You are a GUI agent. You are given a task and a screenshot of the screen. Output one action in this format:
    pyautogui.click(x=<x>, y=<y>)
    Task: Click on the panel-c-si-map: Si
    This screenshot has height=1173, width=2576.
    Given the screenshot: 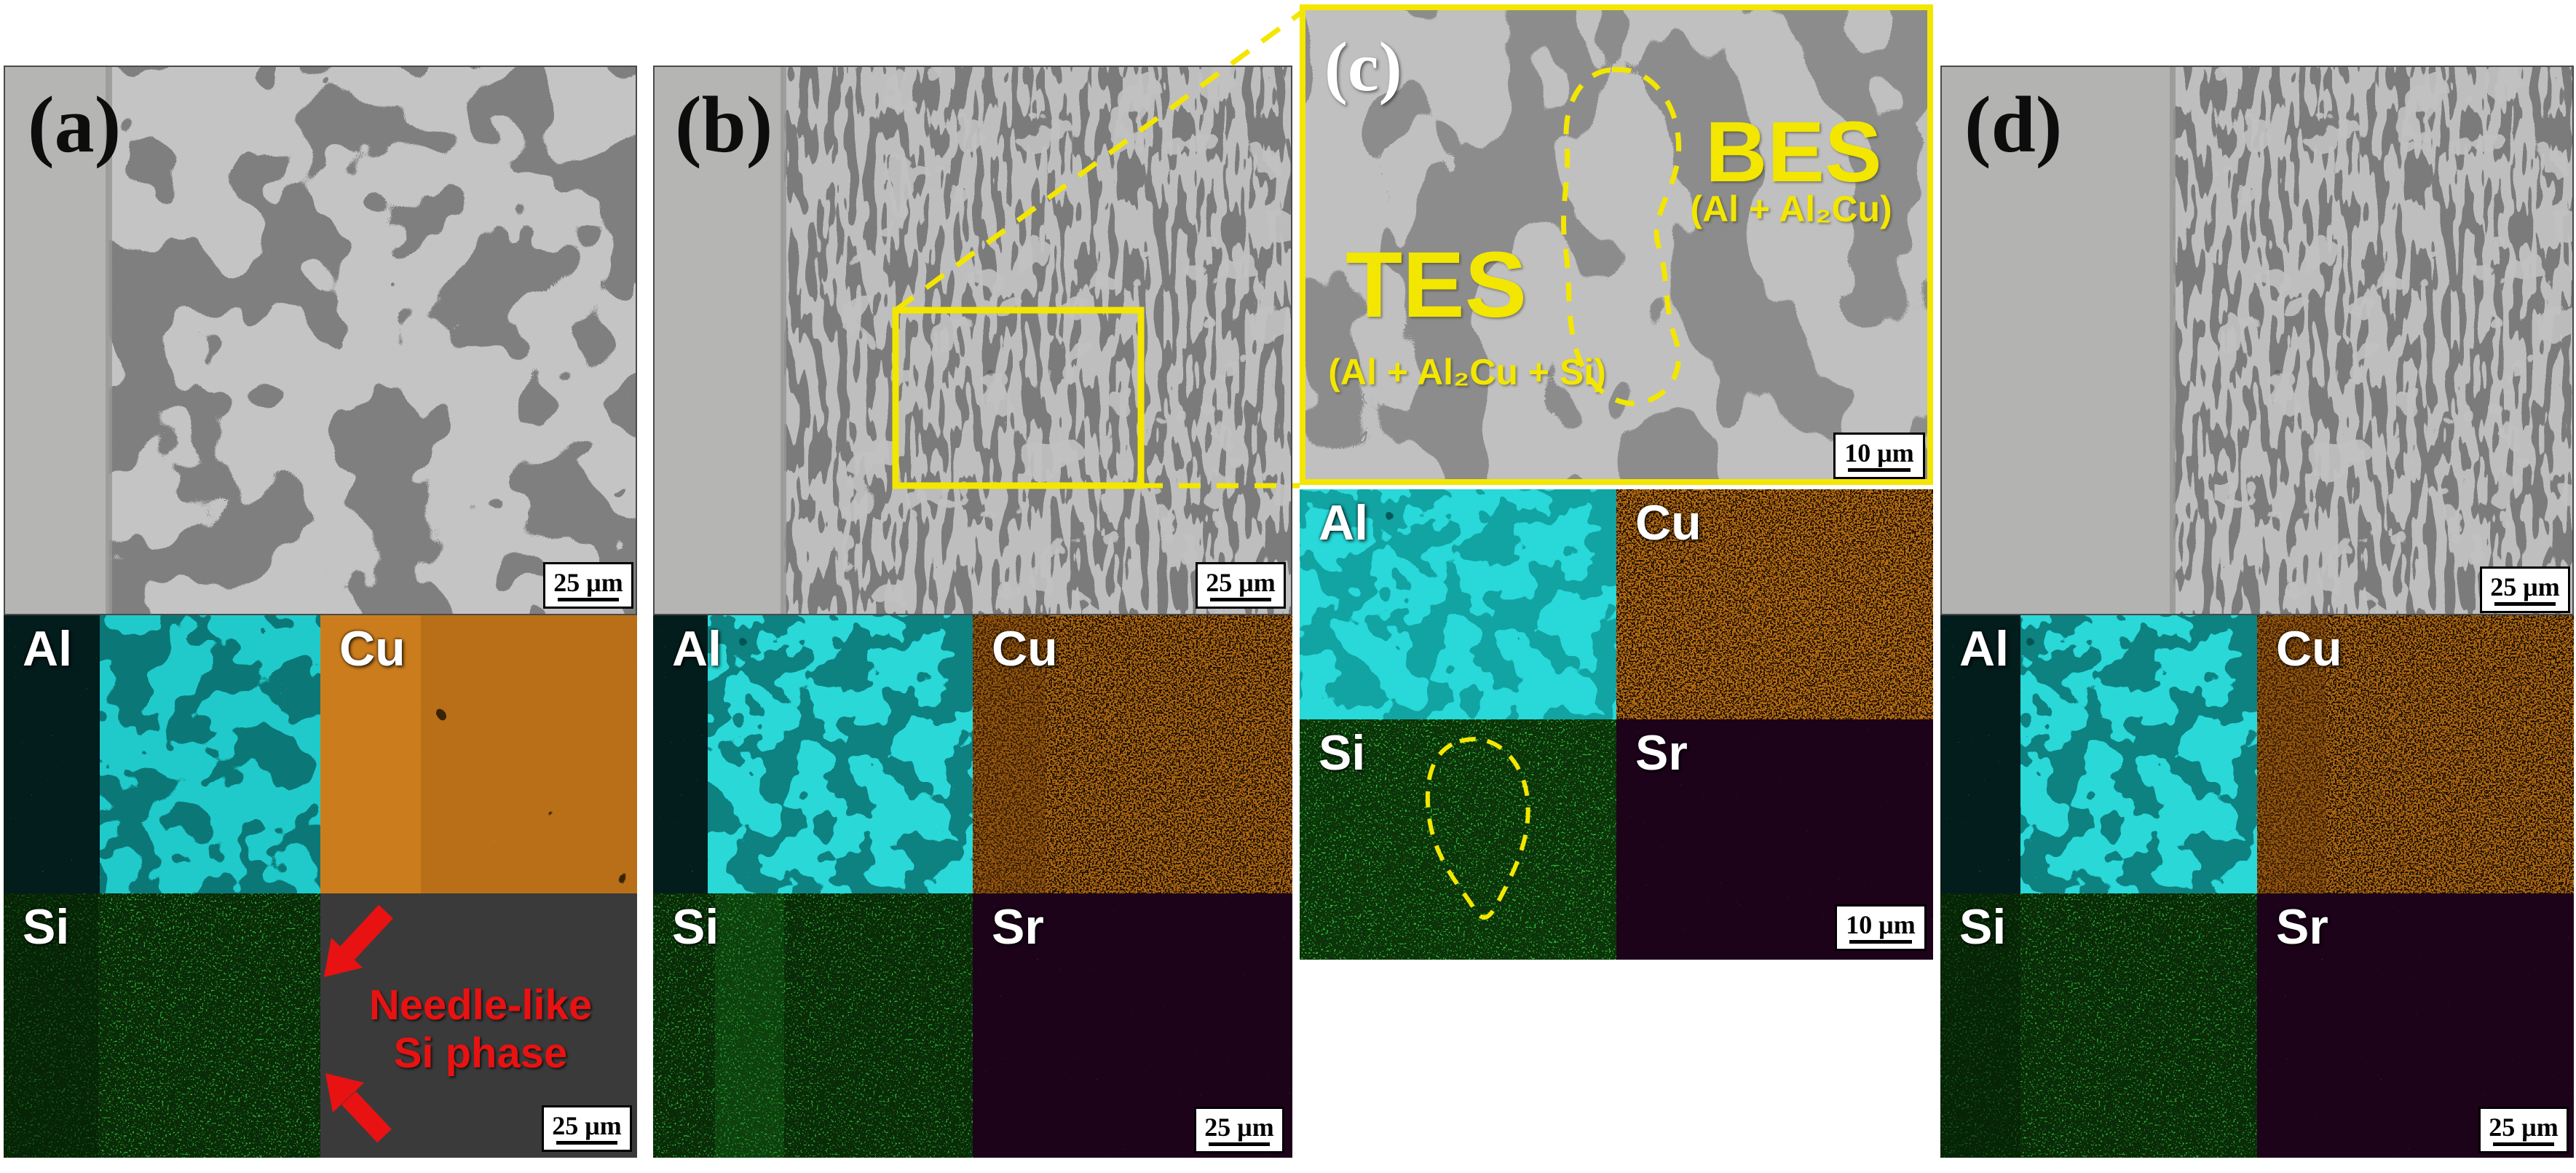 What is the action you would take?
    pyautogui.click(x=1458, y=839)
    